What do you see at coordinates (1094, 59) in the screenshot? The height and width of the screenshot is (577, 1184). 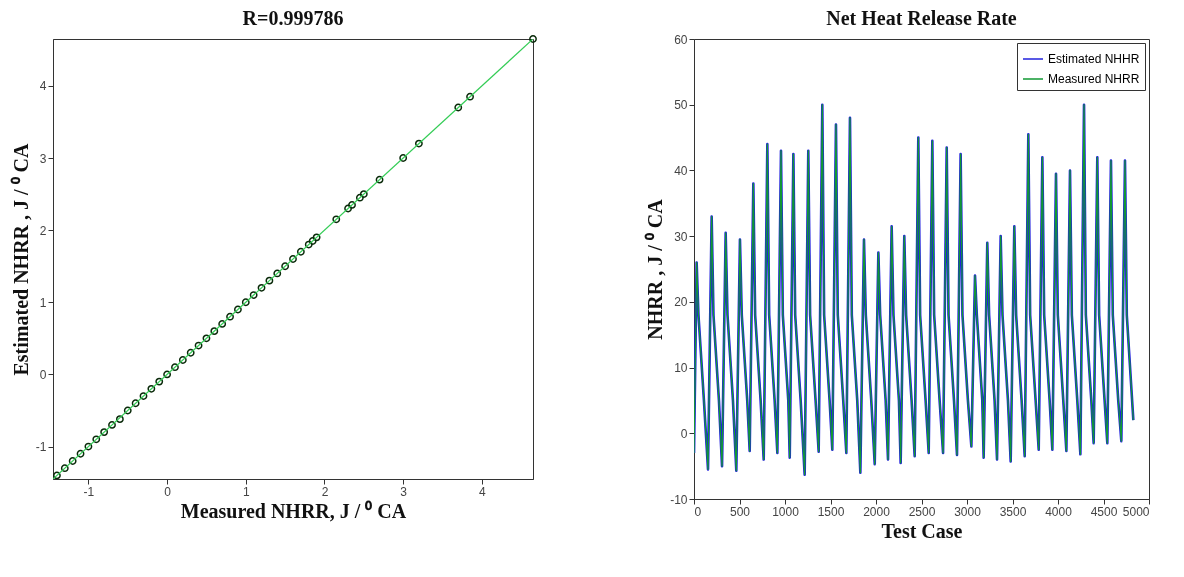 I see `legend-label: Estimated NHHR` at bounding box center [1094, 59].